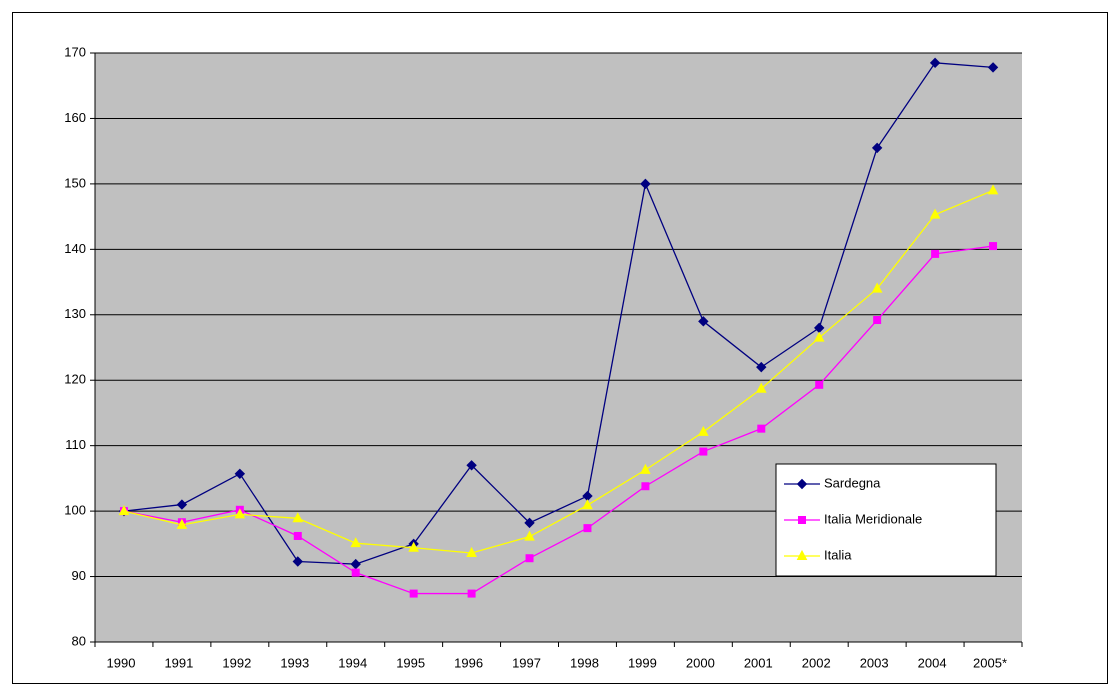  I want to click on x-tick-label: 1999, so click(642, 662).